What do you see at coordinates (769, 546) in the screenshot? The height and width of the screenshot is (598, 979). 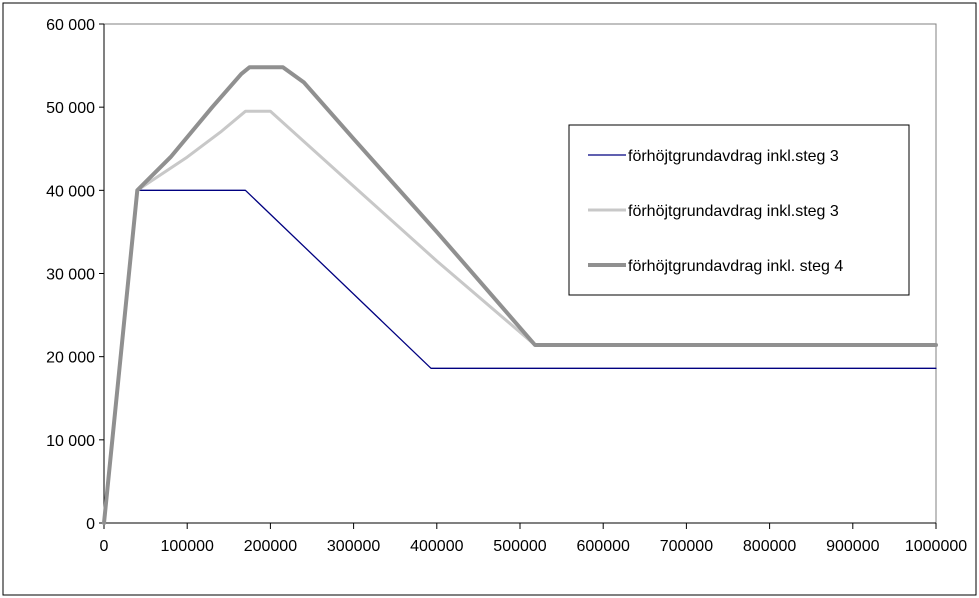 I see `x-tick-label: 800000` at bounding box center [769, 546].